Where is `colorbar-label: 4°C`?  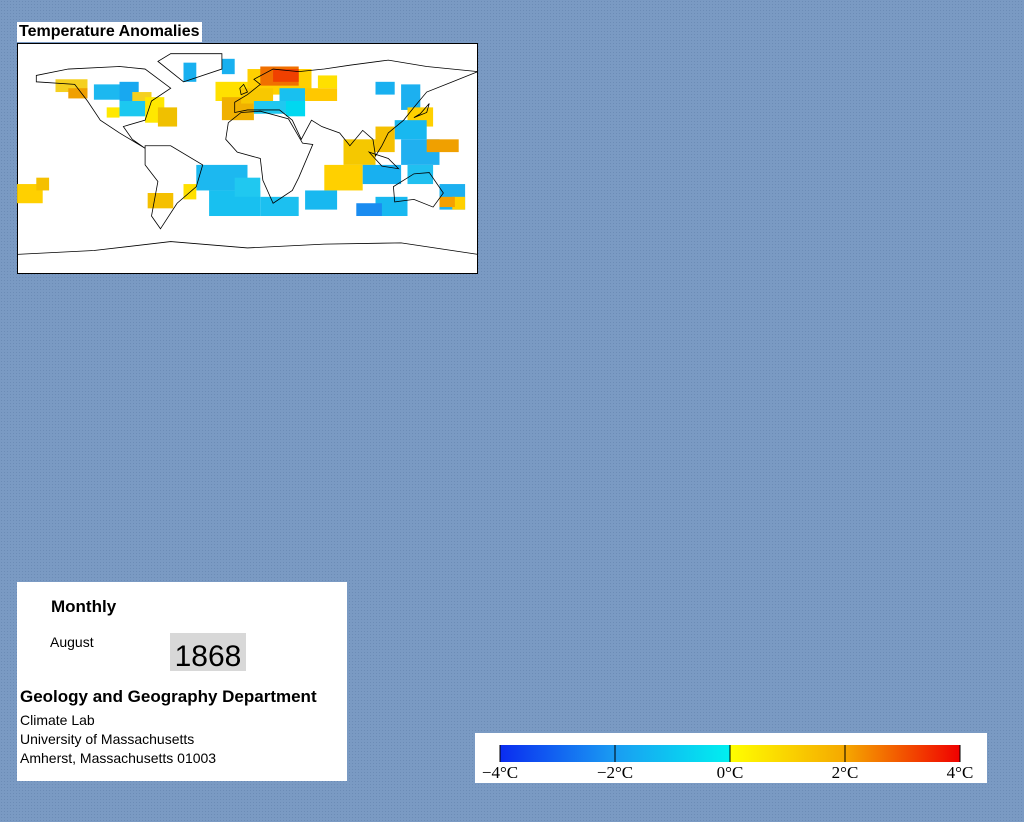 colorbar-label: 4°C is located at coordinates (960, 772).